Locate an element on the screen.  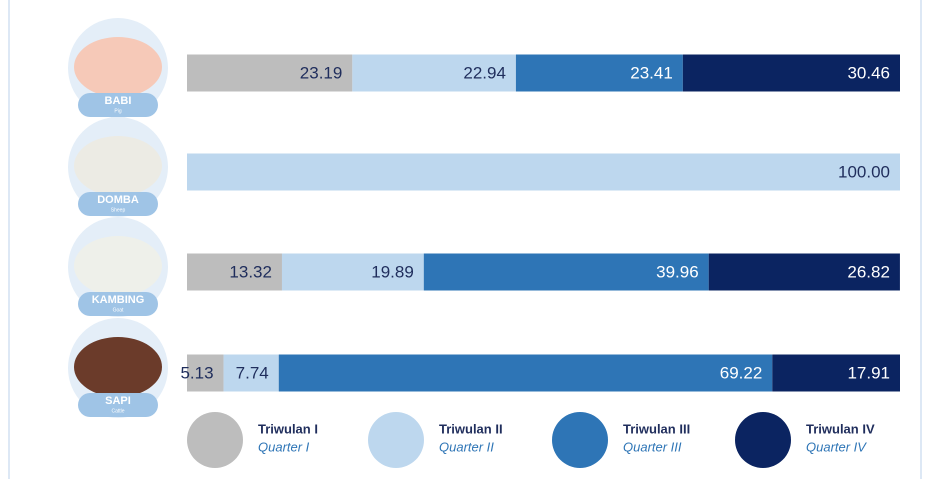
legend-label: Triwulan III is located at coordinates (656, 428).